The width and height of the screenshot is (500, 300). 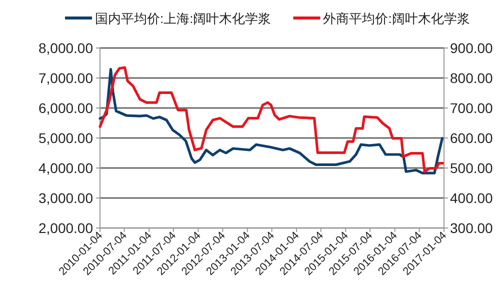 I want to click on y2-tick-label: 700.00, so click(x=472, y=108).